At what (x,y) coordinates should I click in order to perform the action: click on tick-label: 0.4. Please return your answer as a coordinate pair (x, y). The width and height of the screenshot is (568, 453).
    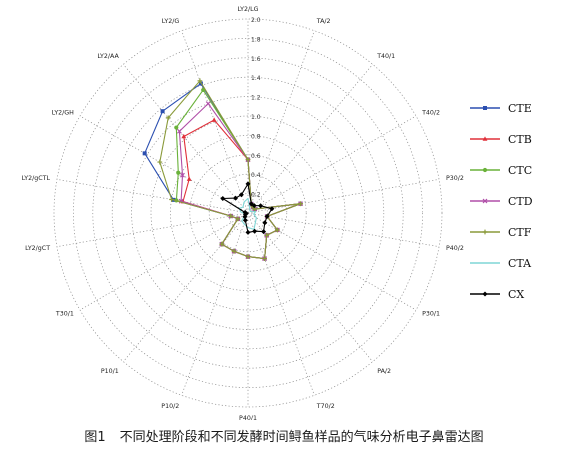
    Looking at the image, I should click on (256, 175).